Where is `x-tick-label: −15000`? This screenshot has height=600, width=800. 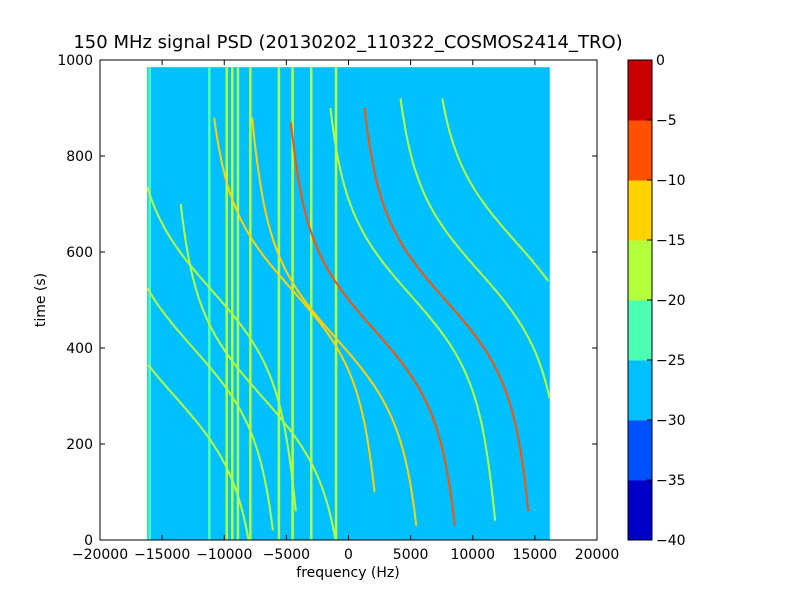
x-tick-label: −15000 is located at coordinates (162, 555).